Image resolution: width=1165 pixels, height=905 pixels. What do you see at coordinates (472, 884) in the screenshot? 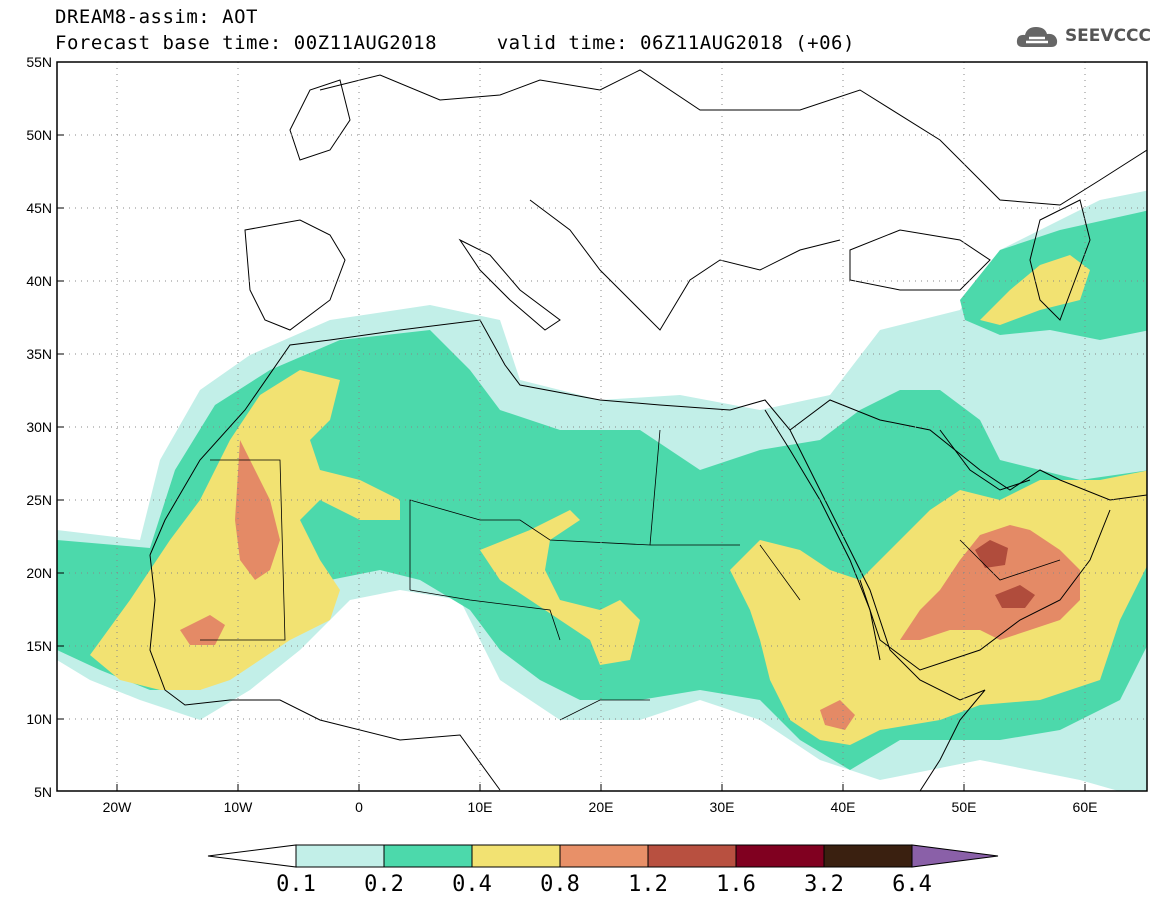
I see `colorbar-label: 0.4` at bounding box center [472, 884].